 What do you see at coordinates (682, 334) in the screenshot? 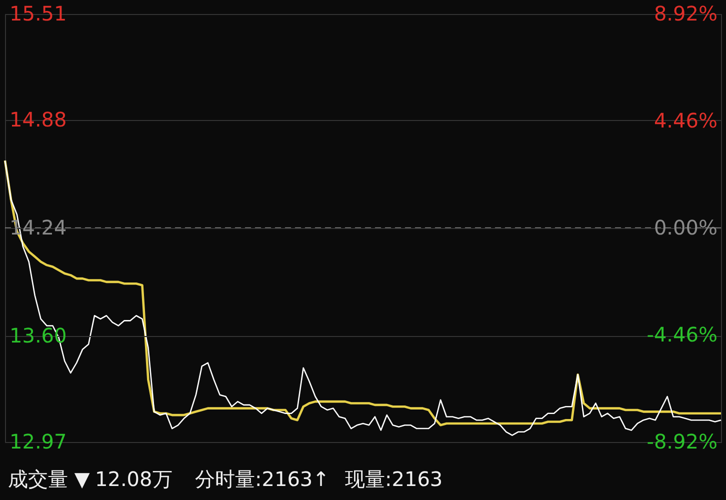
I see `y2-tick-label: -4.46%` at bounding box center [682, 334].